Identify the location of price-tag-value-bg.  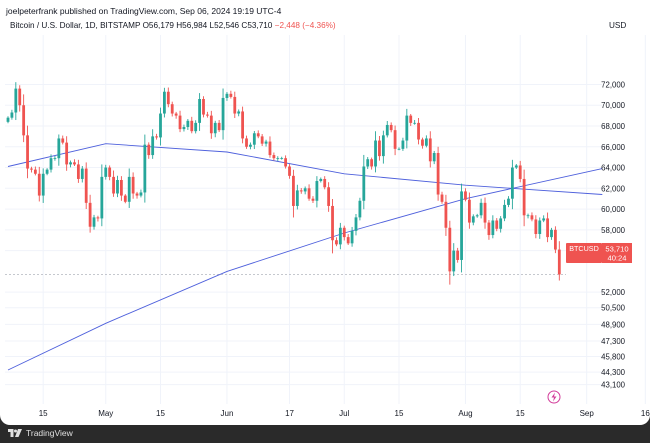
(617, 253).